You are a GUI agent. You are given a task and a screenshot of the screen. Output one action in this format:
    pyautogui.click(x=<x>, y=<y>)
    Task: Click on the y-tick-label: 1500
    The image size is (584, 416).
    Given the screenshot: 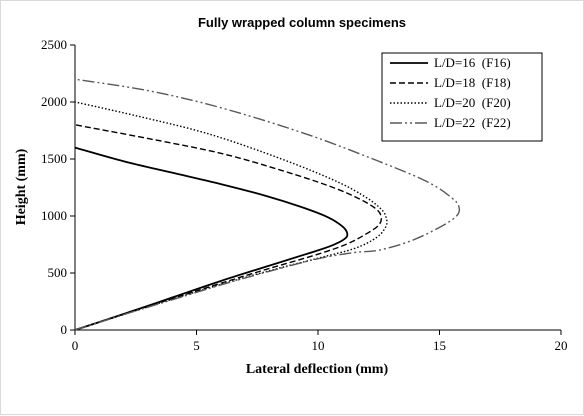 What is the action you would take?
    pyautogui.click(x=54, y=158)
    